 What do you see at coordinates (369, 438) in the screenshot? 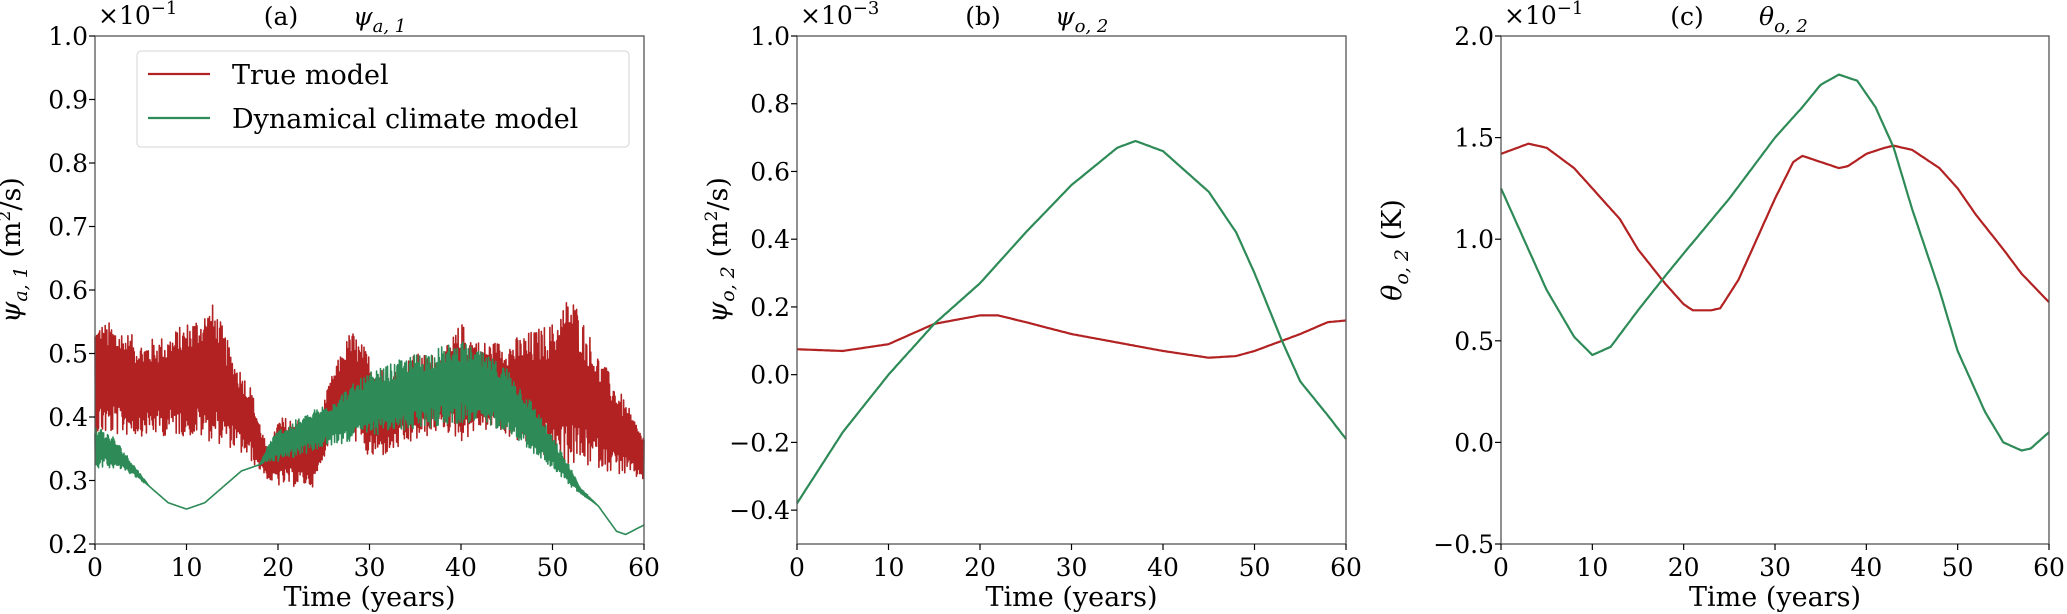
I see `series-line-dynamical-climate-model` at bounding box center [369, 438].